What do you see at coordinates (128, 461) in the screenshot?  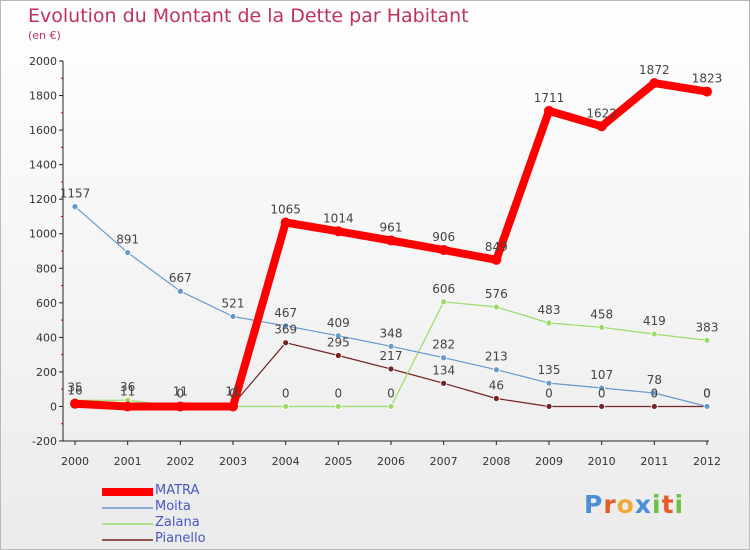 I see `x-tick-label: 2001` at bounding box center [128, 461].